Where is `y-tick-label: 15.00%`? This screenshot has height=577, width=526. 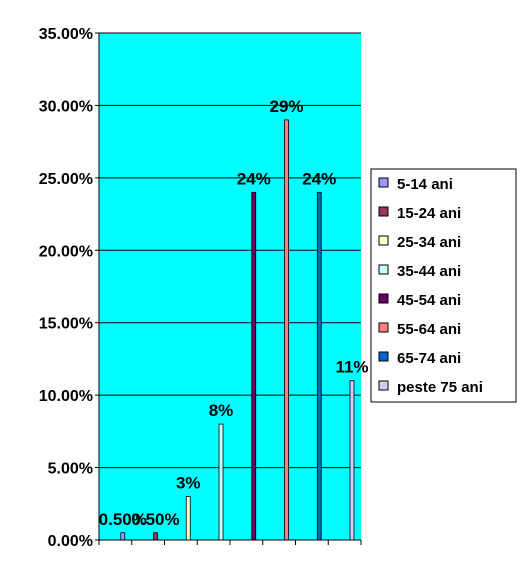 y-tick-label: 15.00% is located at coordinates (66, 324).